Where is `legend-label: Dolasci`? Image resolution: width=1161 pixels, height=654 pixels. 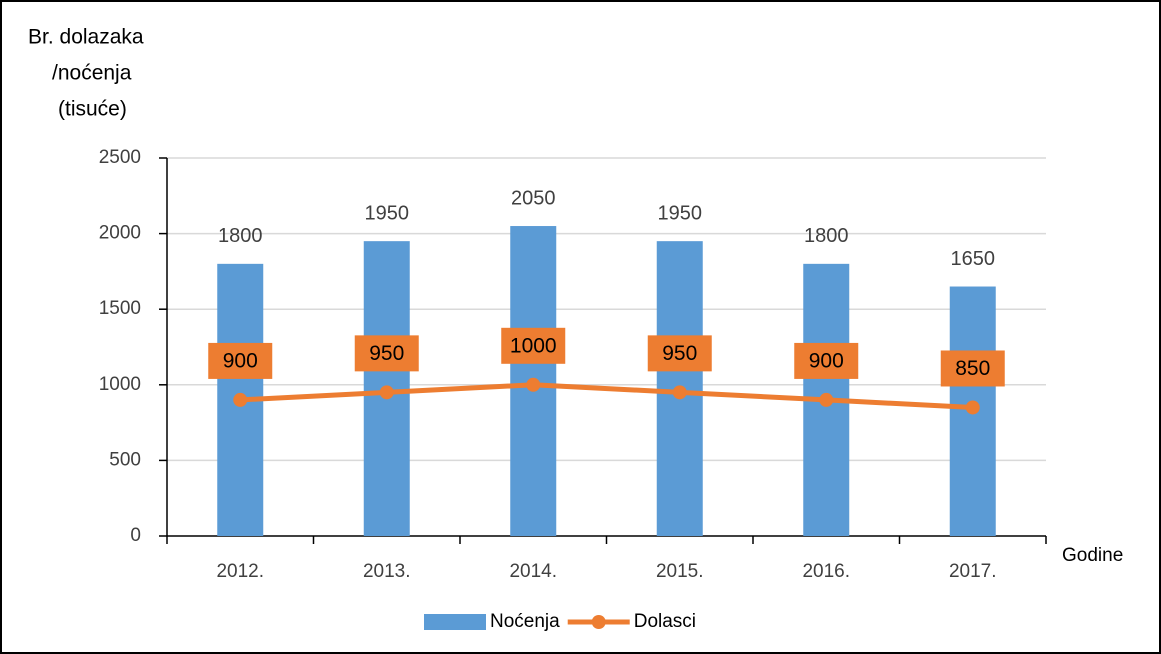
legend-label: Dolasci is located at coordinates (665, 621).